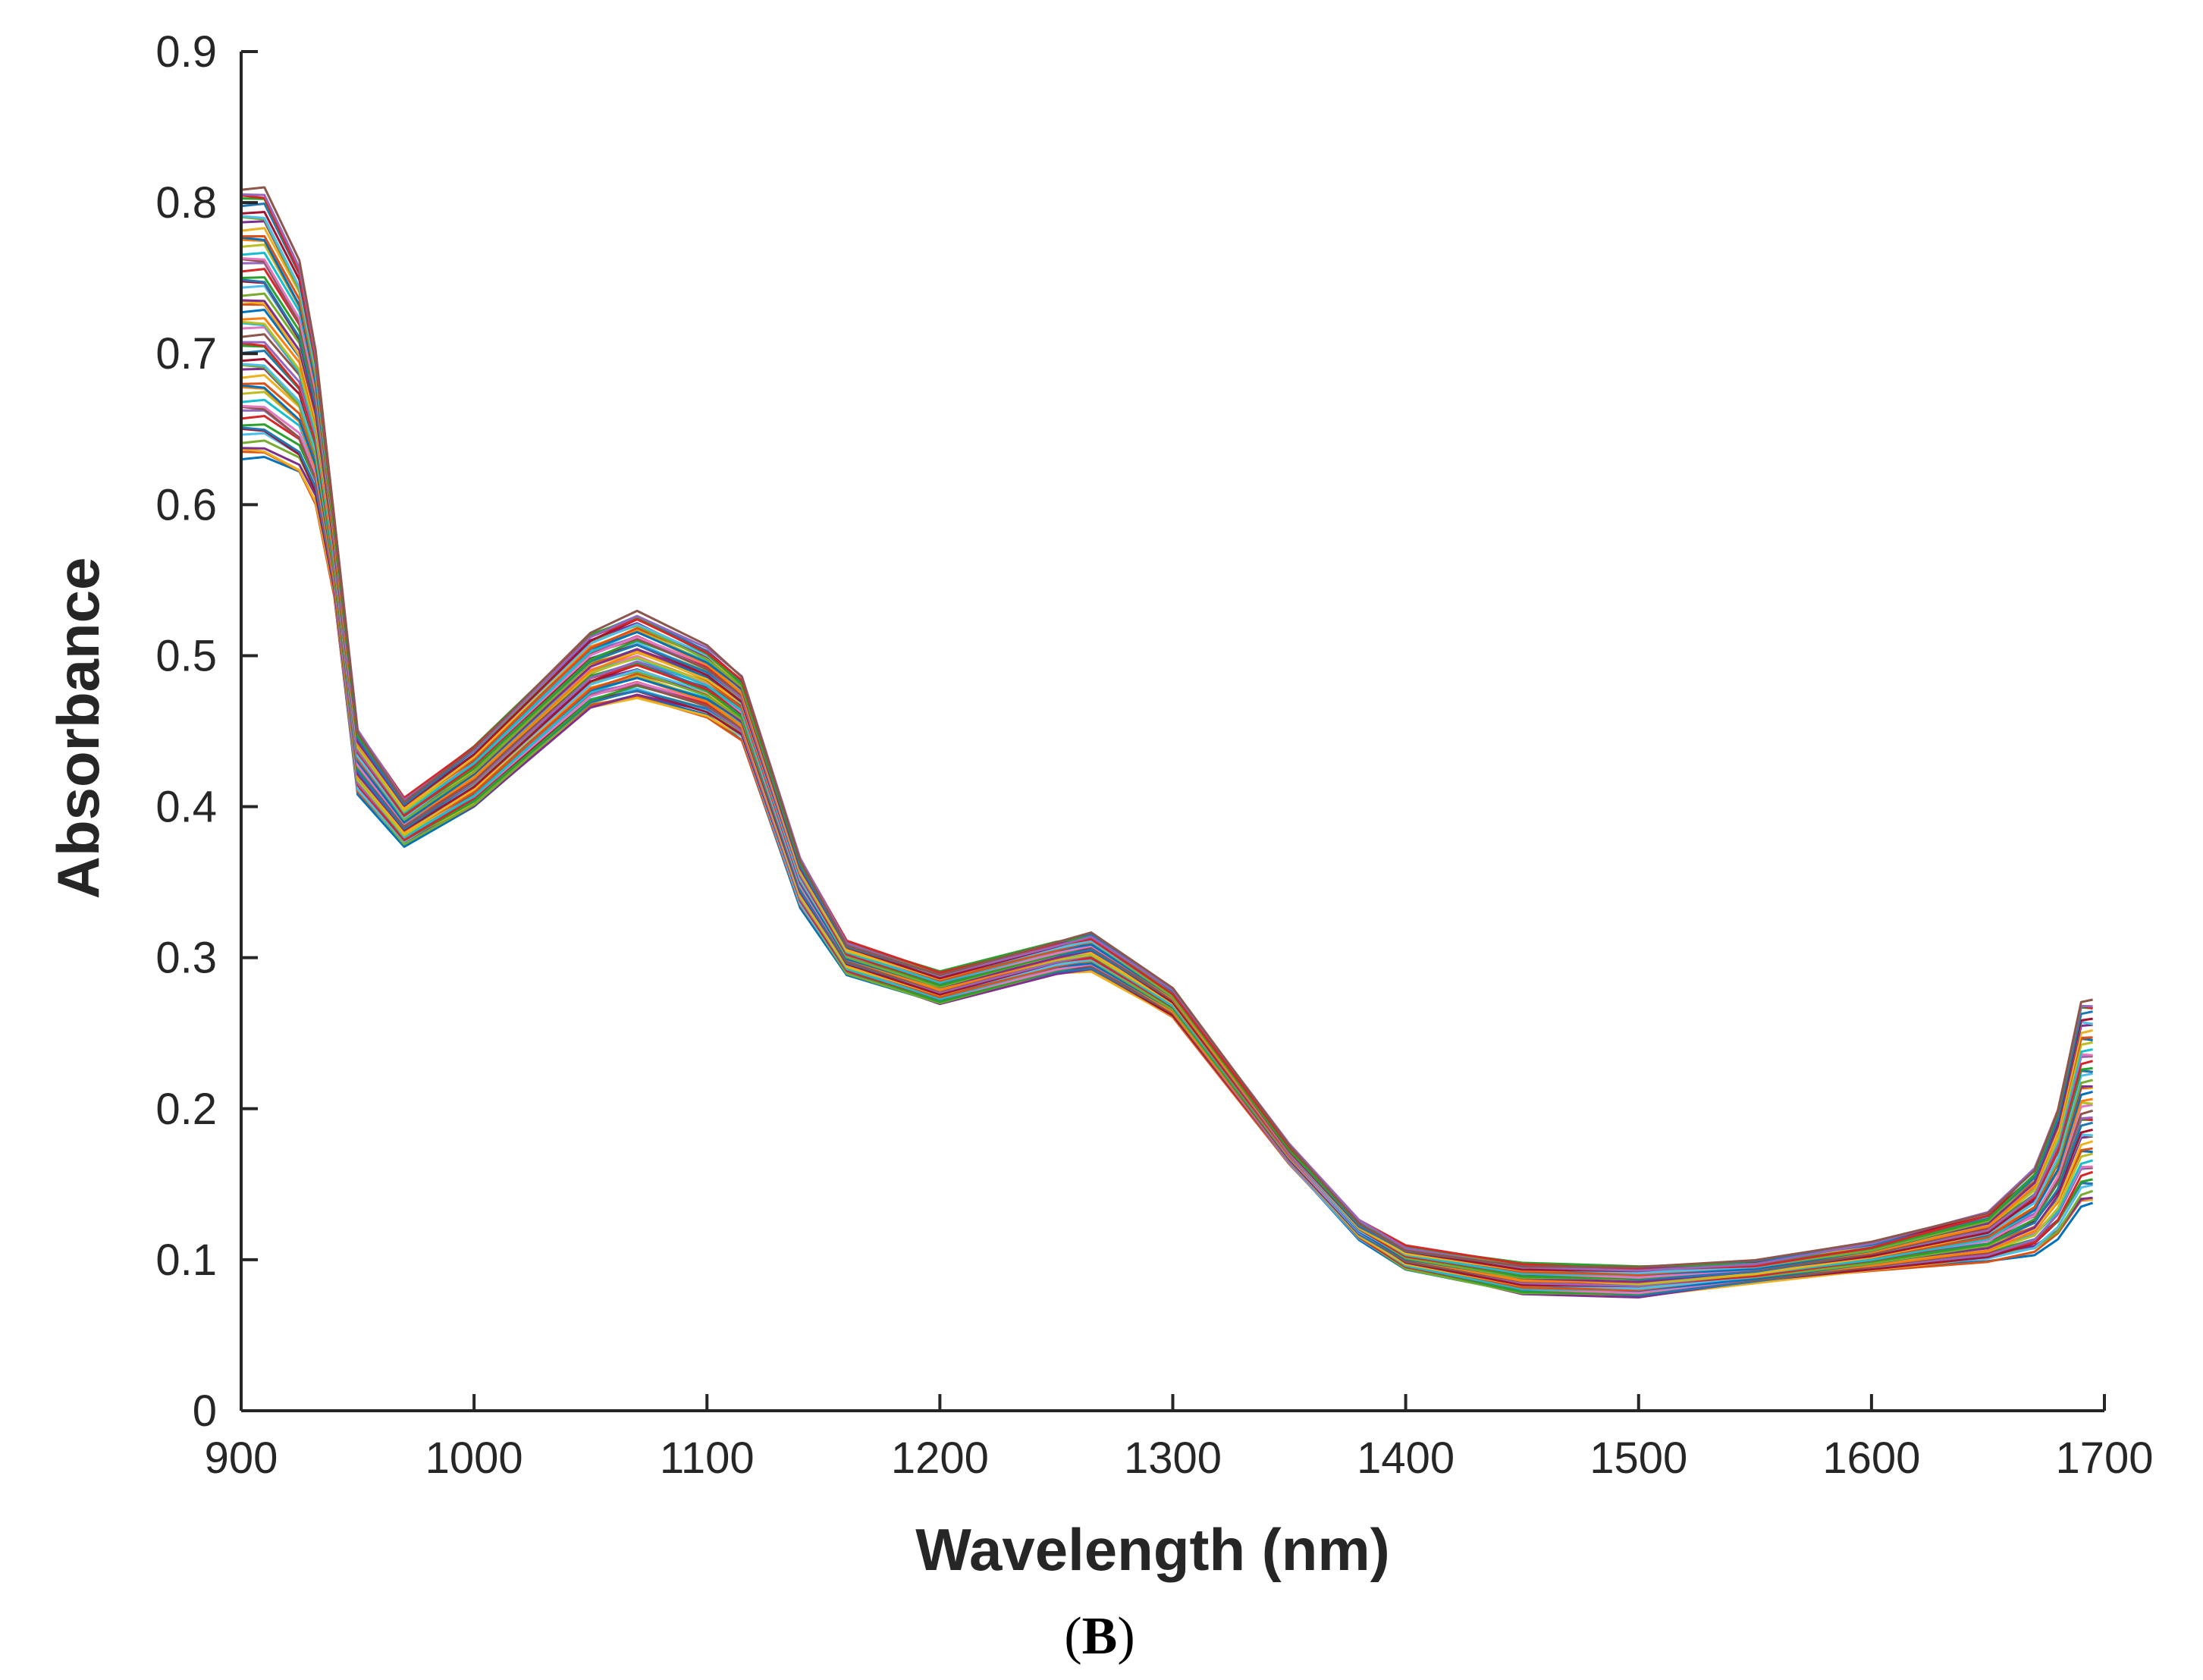  I want to click on y-tick-label-0.1: 0.1, so click(186, 1260).